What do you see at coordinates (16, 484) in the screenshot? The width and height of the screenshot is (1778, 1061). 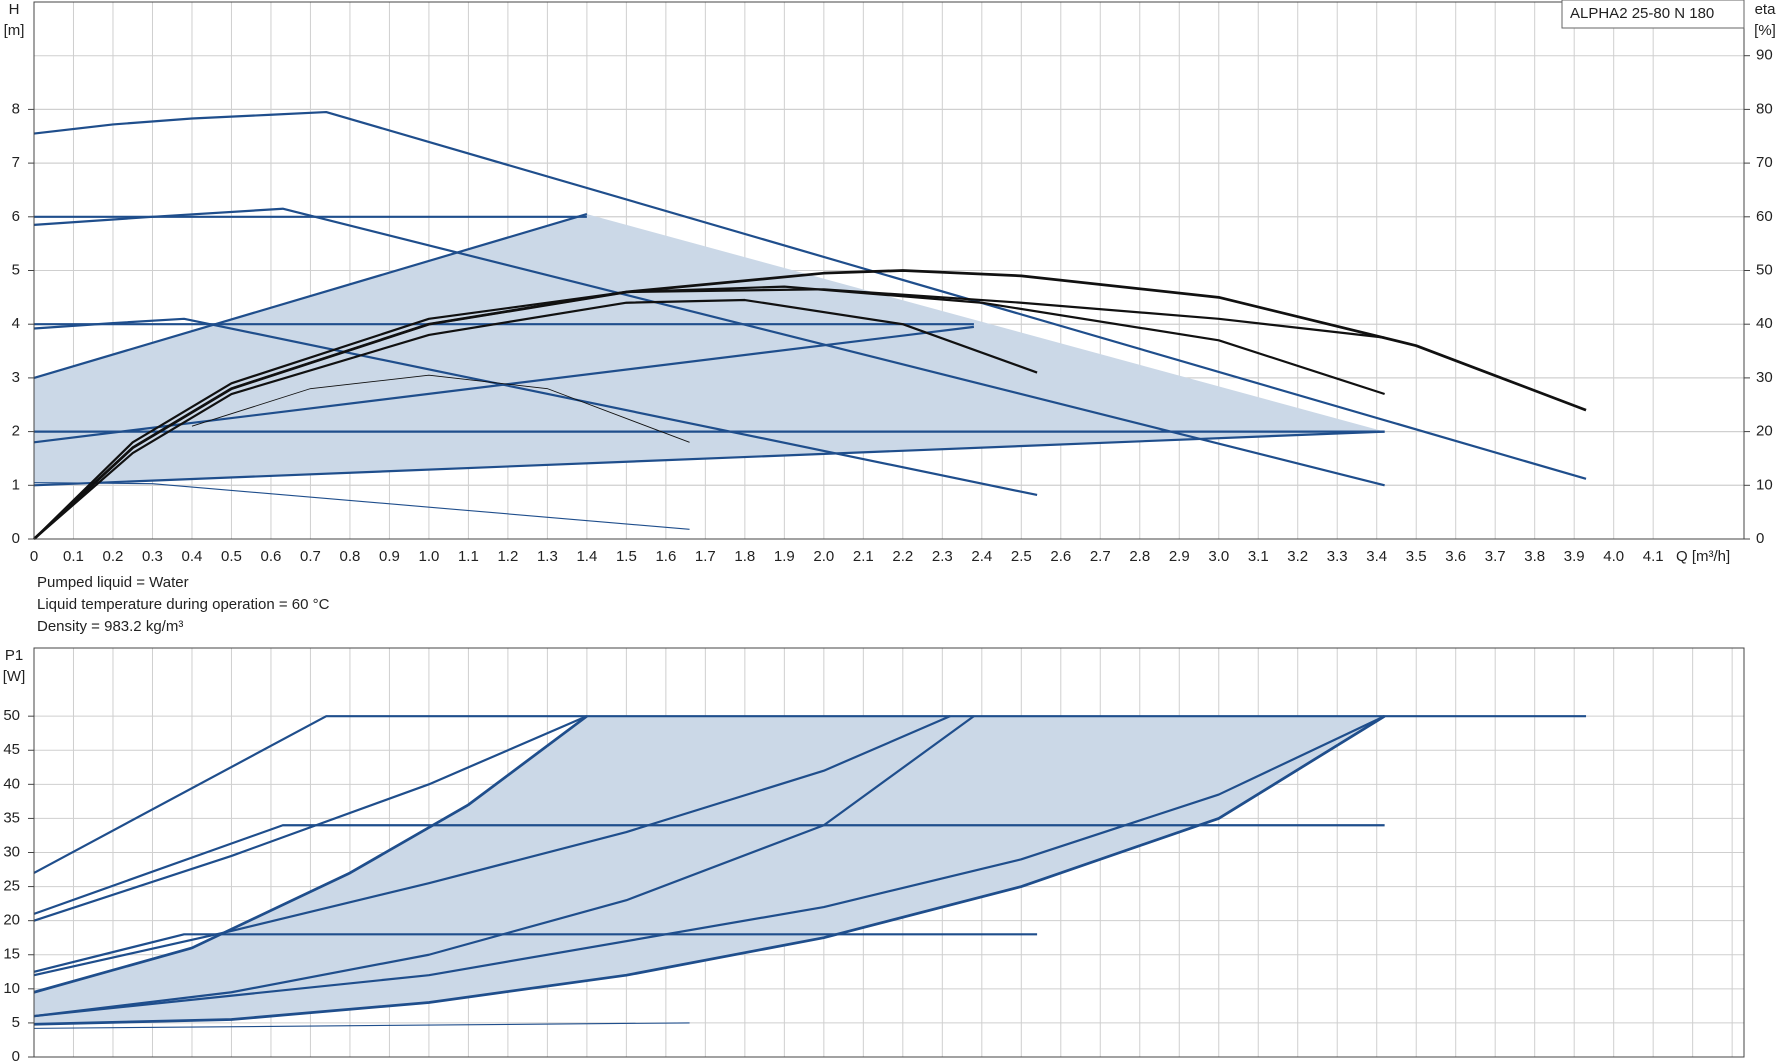 I see `y-tick-label: 1` at bounding box center [16, 484].